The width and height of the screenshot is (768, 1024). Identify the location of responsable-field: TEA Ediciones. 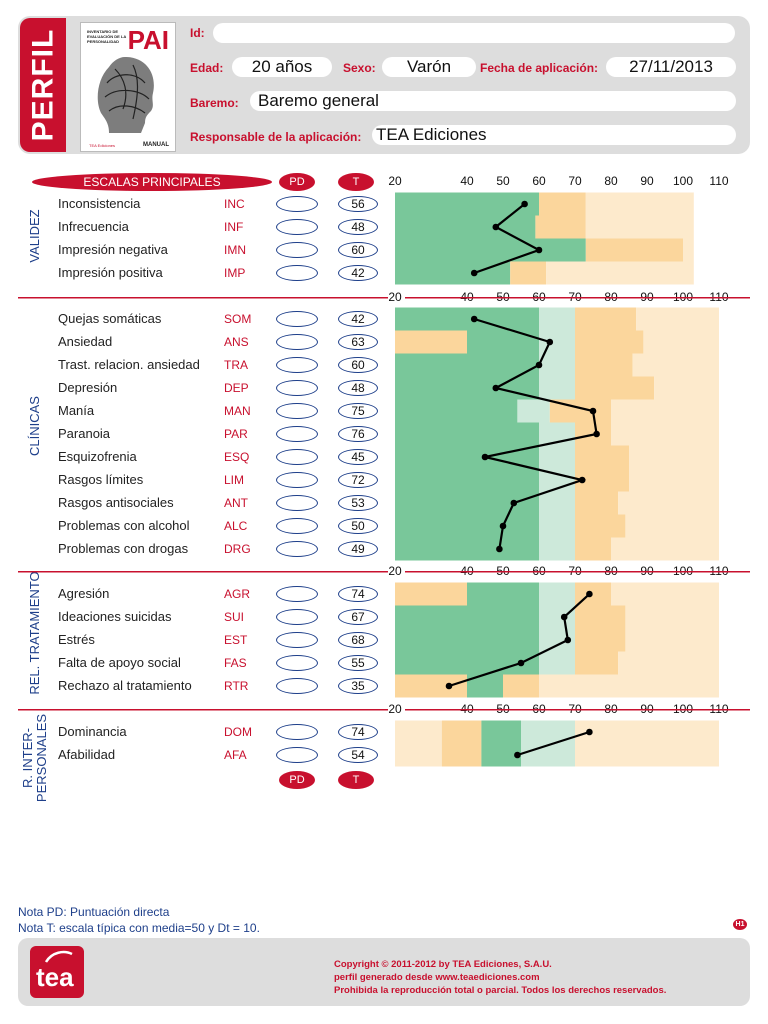
(554, 135).